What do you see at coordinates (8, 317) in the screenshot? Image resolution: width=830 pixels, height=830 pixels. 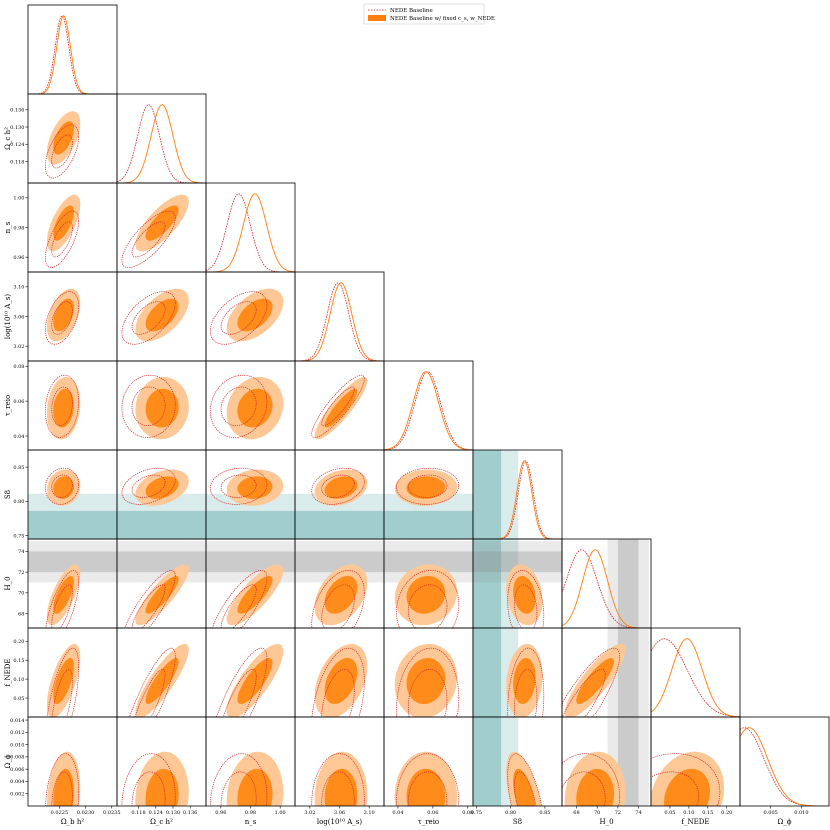 I see `y-axis-label: log(10¹⁰ A_s)` at bounding box center [8, 317].